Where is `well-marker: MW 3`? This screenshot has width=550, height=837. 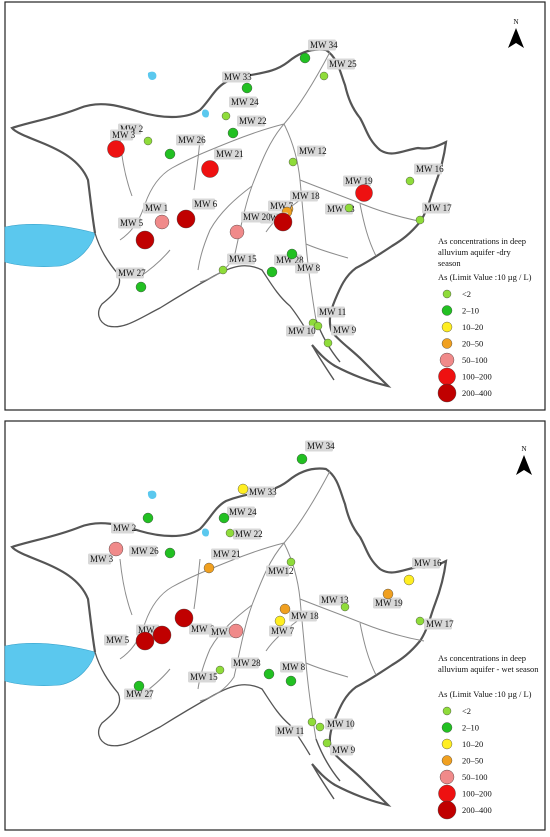 well-marker: MW 3 is located at coordinates (121, 143).